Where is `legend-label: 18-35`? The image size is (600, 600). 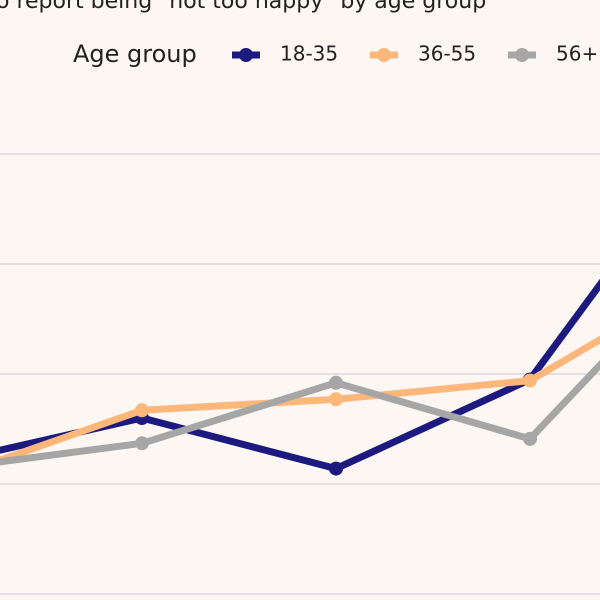 legend-label: 18-35 is located at coordinates (309, 54).